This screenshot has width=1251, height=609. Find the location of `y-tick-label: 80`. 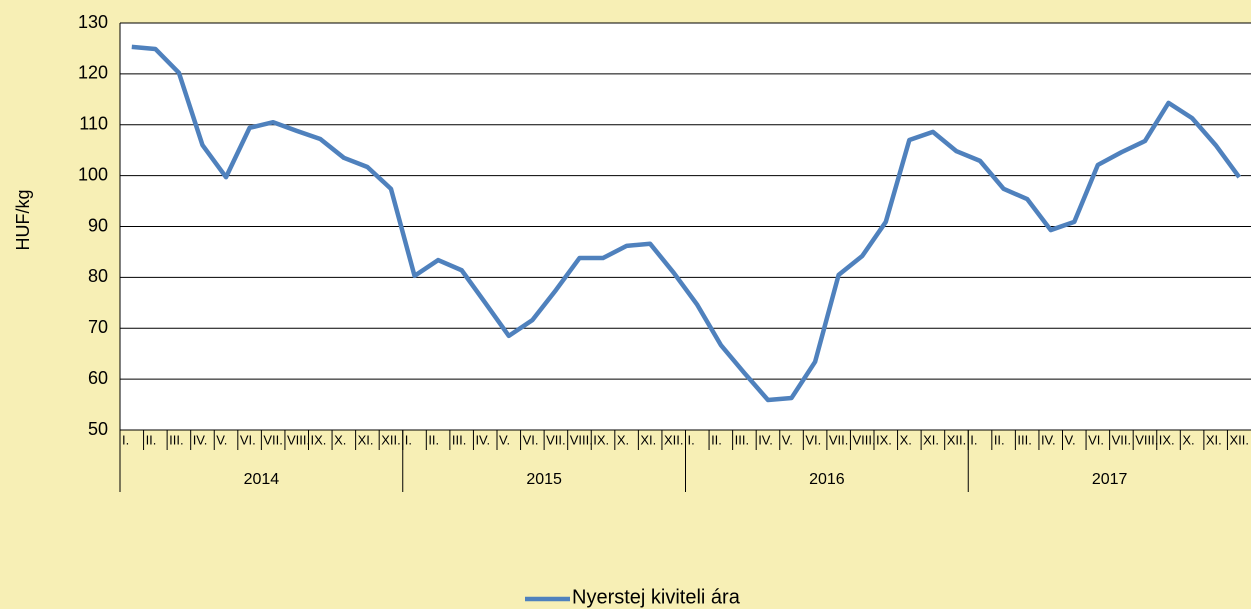

y-tick-label: 80 is located at coordinates (98, 276).